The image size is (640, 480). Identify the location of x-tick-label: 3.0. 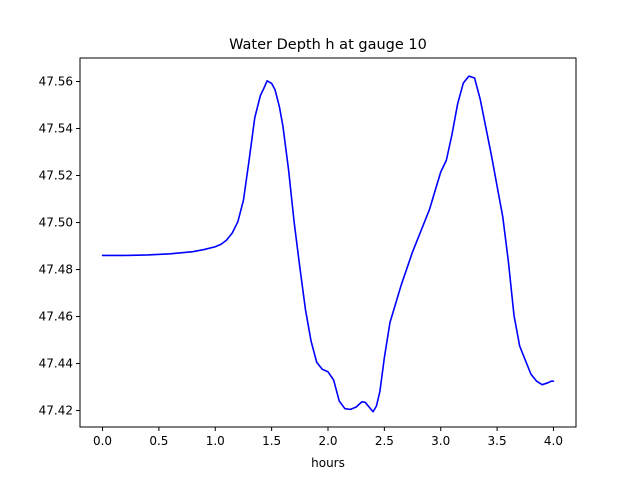
(440, 441).